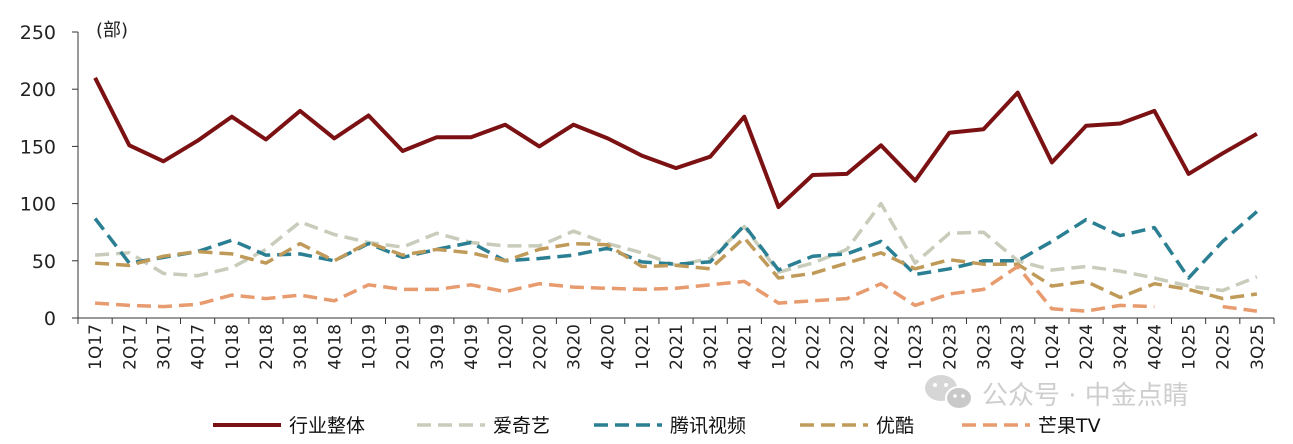 Image resolution: width=1293 pixels, height=444 pixels. What do you see at coordinates (1224, 347) in the screenshot?
I see `x-tick-label: 2Q25` at bounding box center [1224, 347].